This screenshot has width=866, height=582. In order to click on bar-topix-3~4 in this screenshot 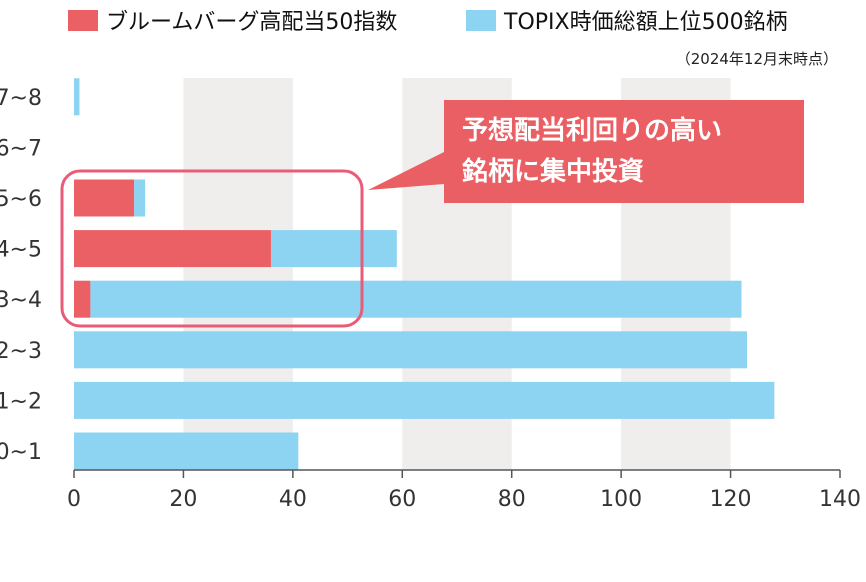, I will do `click(416, 299)`.